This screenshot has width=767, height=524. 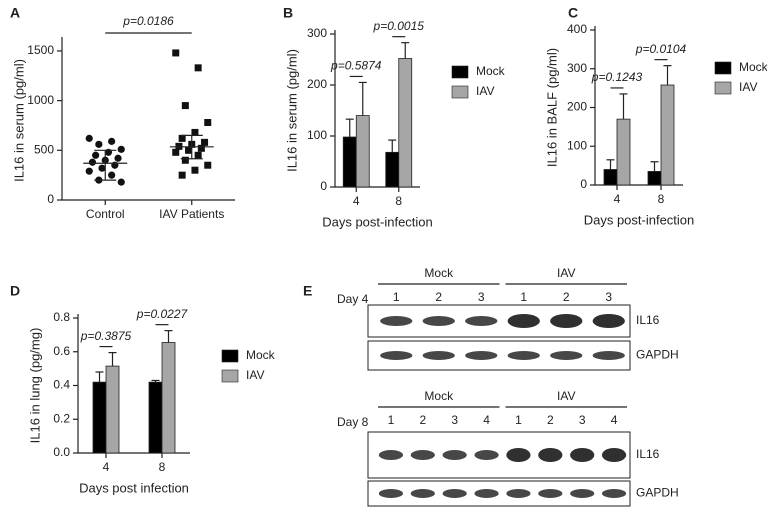 What do you see at coordinates (61, 317) in the screenshot?
I see `y-tick-label: 0.8` at bounding box center [61, 317].